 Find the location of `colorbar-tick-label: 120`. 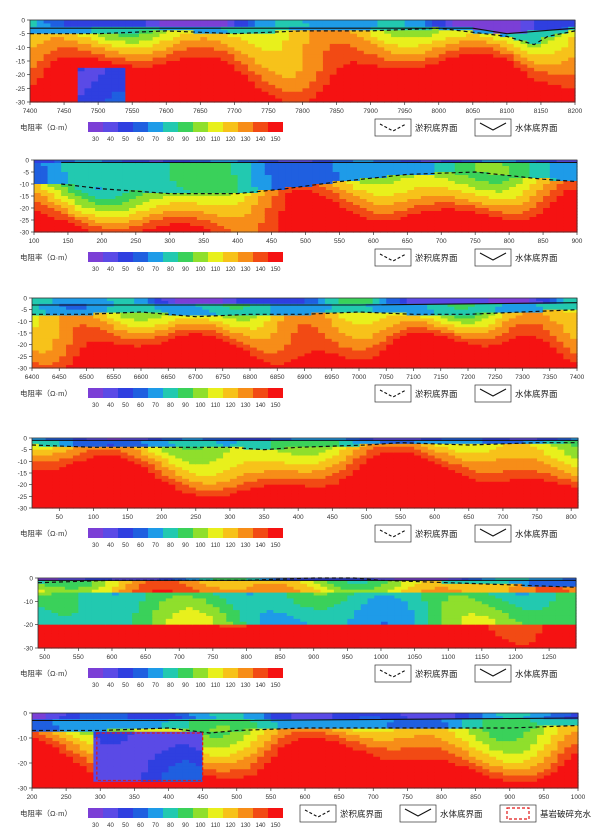

colorbar-tick-label: 120 is located at coordinates (230, 270).